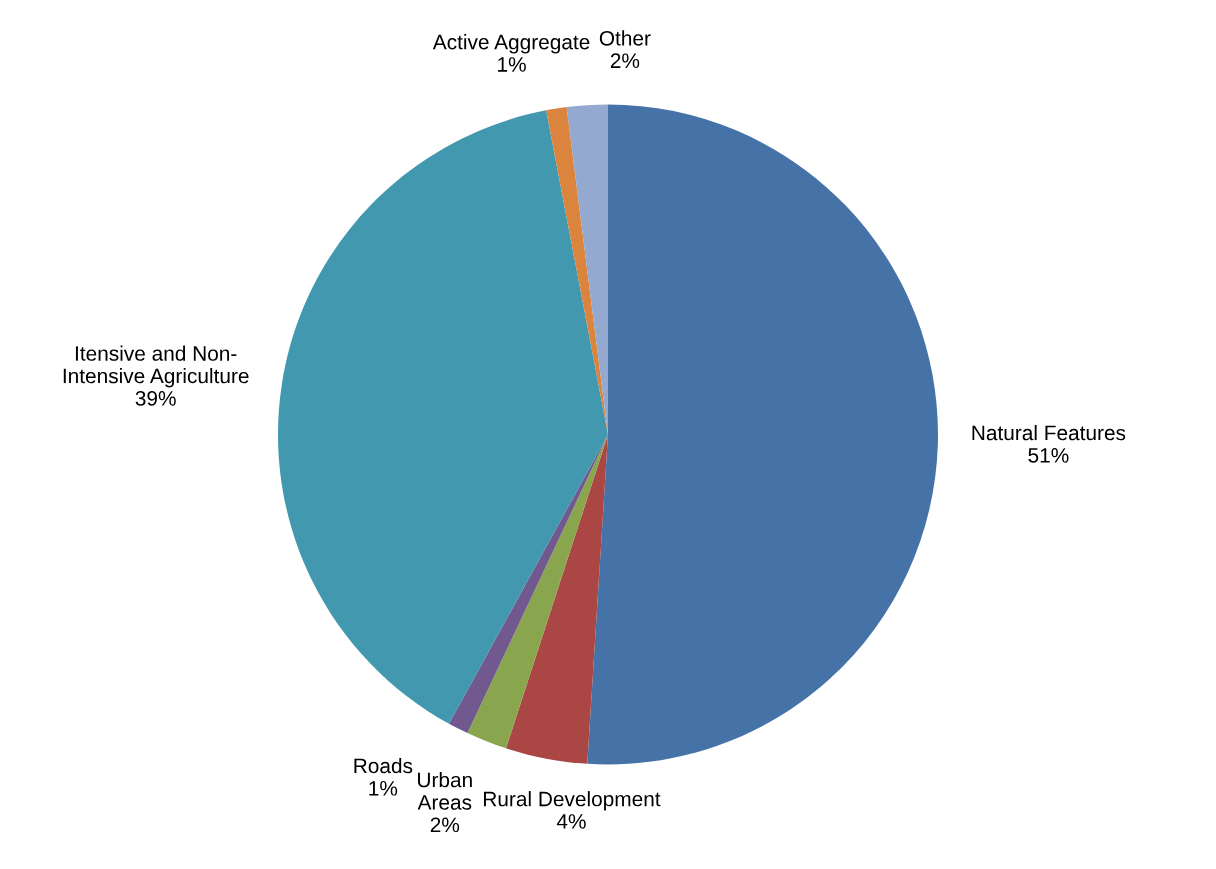  Describe the element at coordinates (155, 398) in the screenshot. I see `data-label: 39%` at that location.